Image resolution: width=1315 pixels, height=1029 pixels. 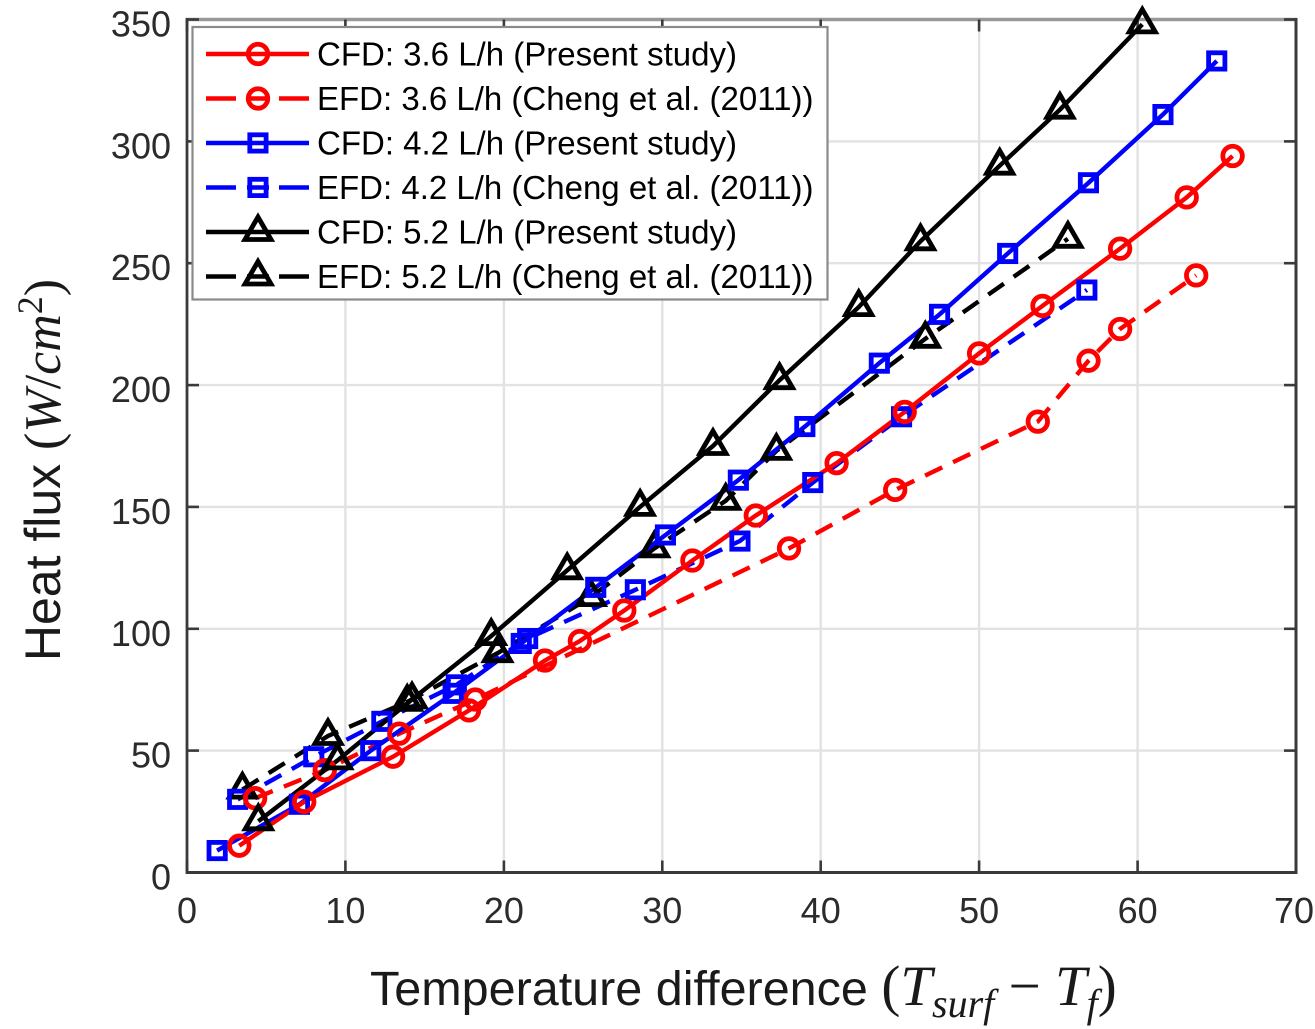 I want to click on svg-text: Heat flux (W/cm2), so click(x=41, y=470).